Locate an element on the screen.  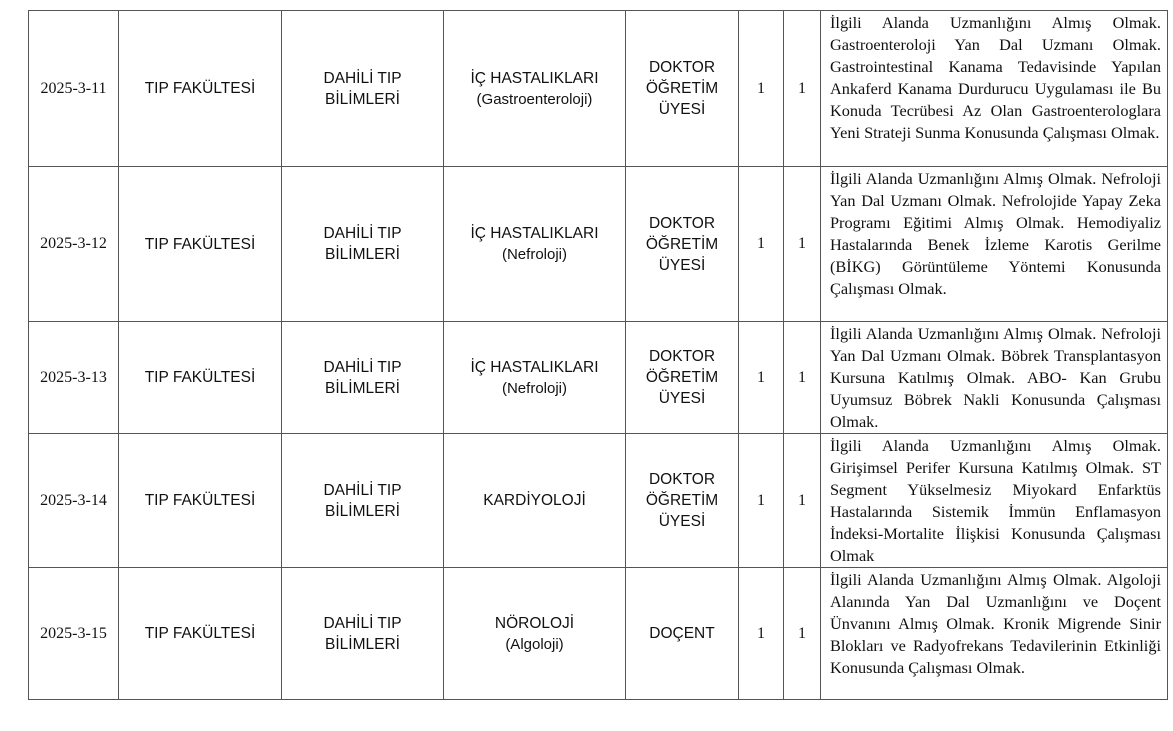
position-code: 2025-3-11 is located at coordinates (73, 88).